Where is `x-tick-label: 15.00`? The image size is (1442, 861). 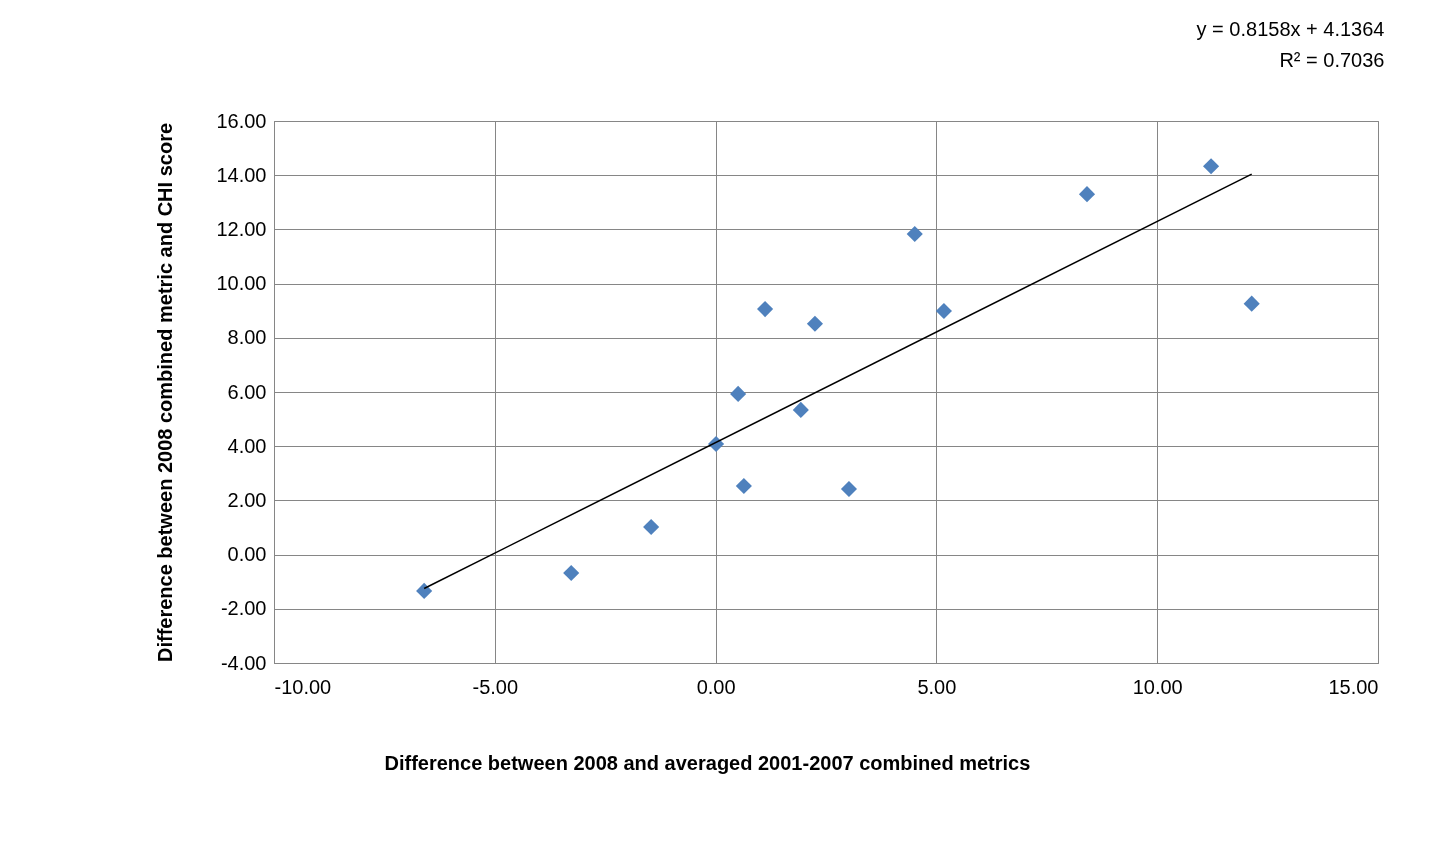 x-tick-label: 15.00 is located at coordinates (1353, 686).